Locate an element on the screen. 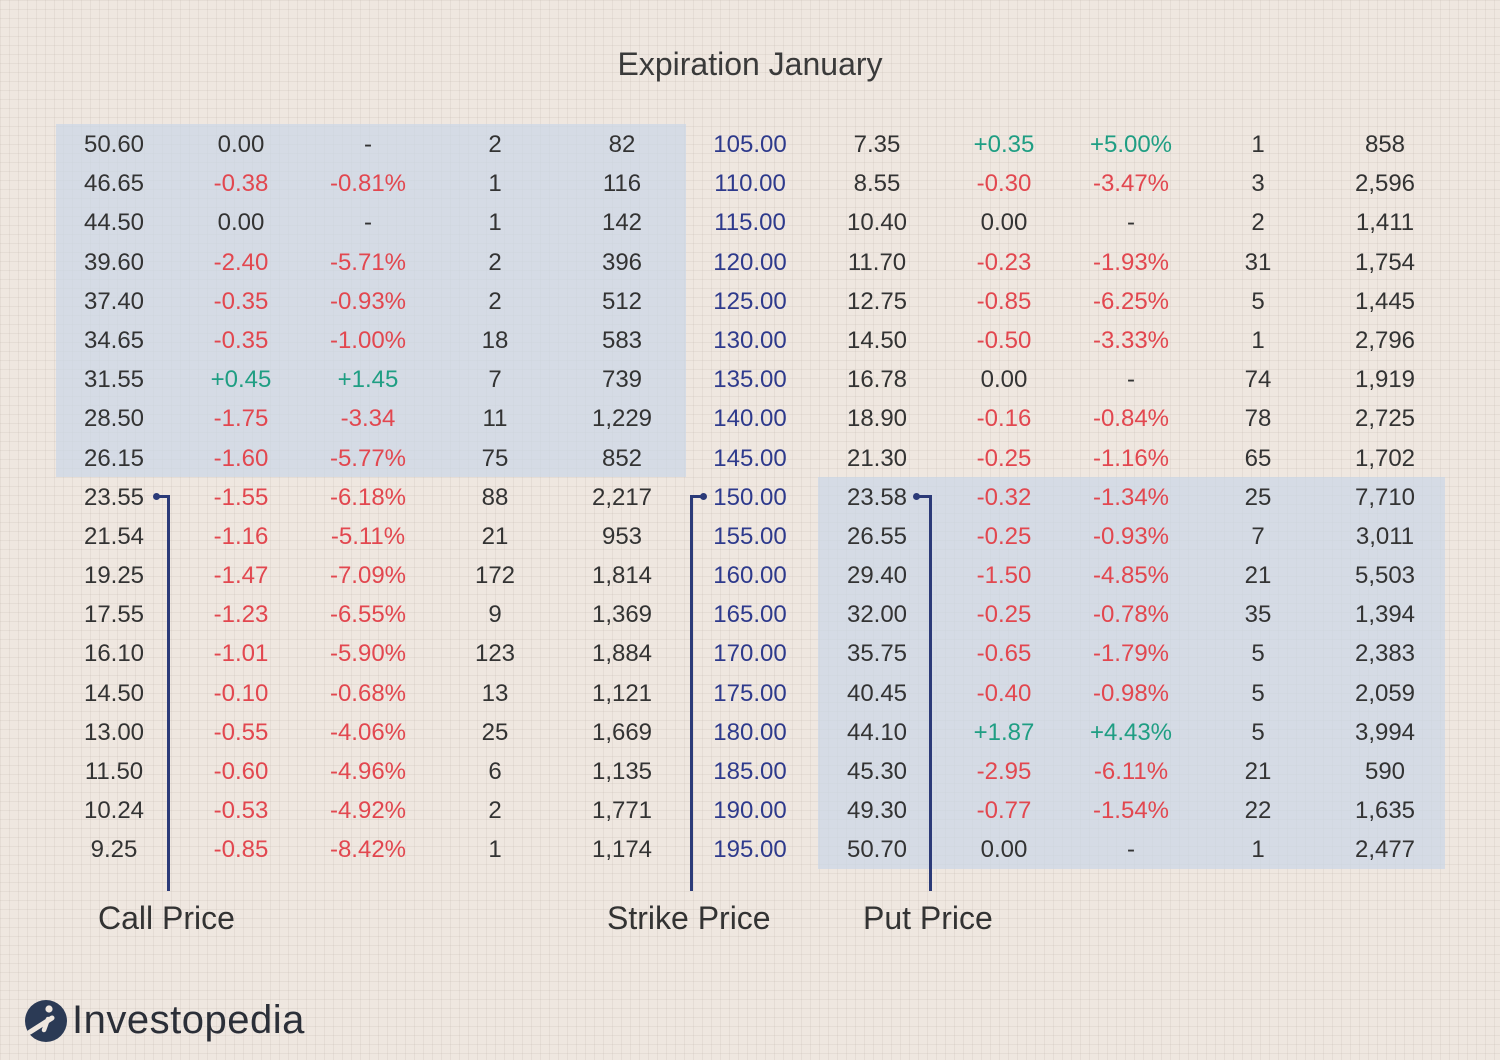  call-pct-change-cell: -0.93% is located at coordinates (368, 301).